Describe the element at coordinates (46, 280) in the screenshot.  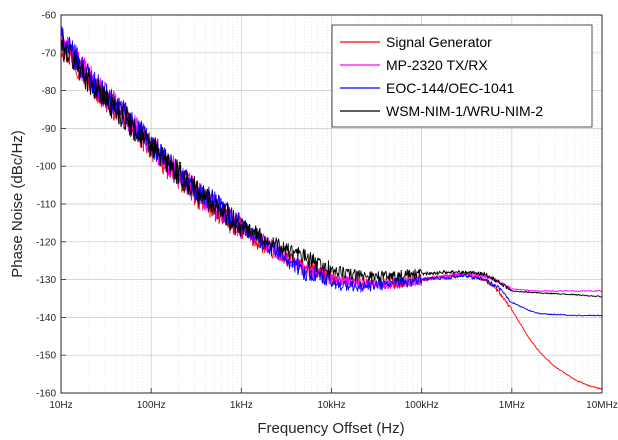
I see `y-tick-label: -130` at that location.